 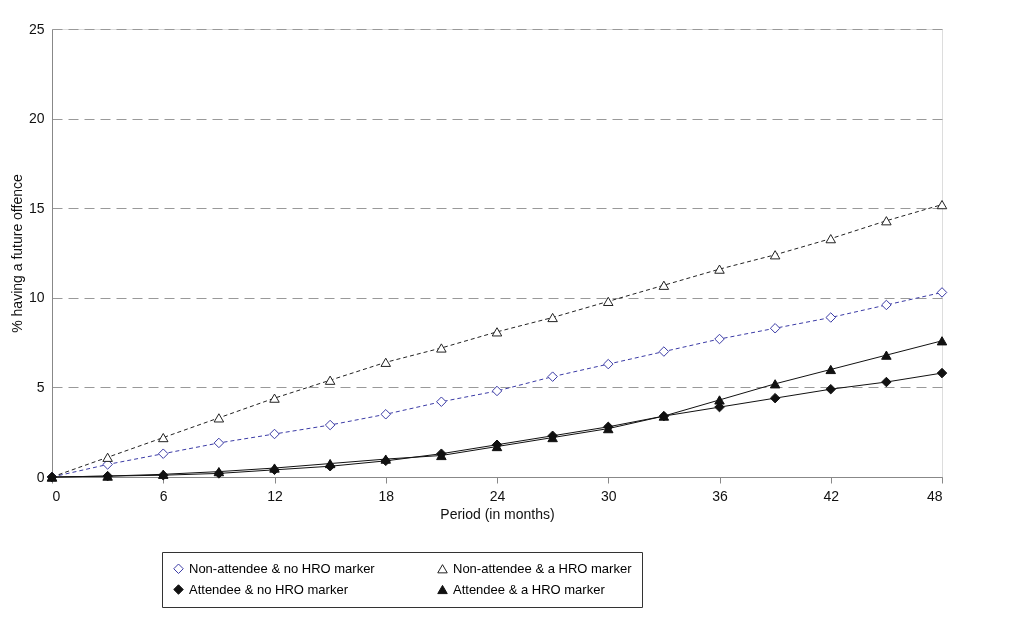 What do you see at coordinates (497, 513) in the screenshot?
I see `x-axis-title: Period (in months)` at bounding box center [497, 513].